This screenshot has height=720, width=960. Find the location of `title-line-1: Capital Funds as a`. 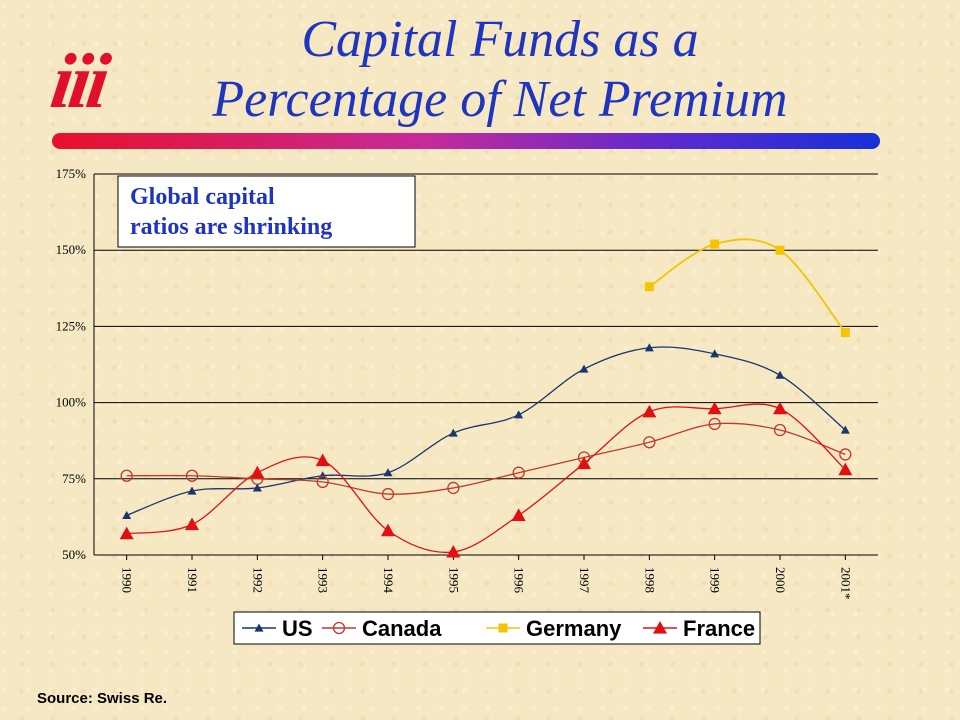

title-line-1: Capital Funds as a is located at coordinates (500, 39).